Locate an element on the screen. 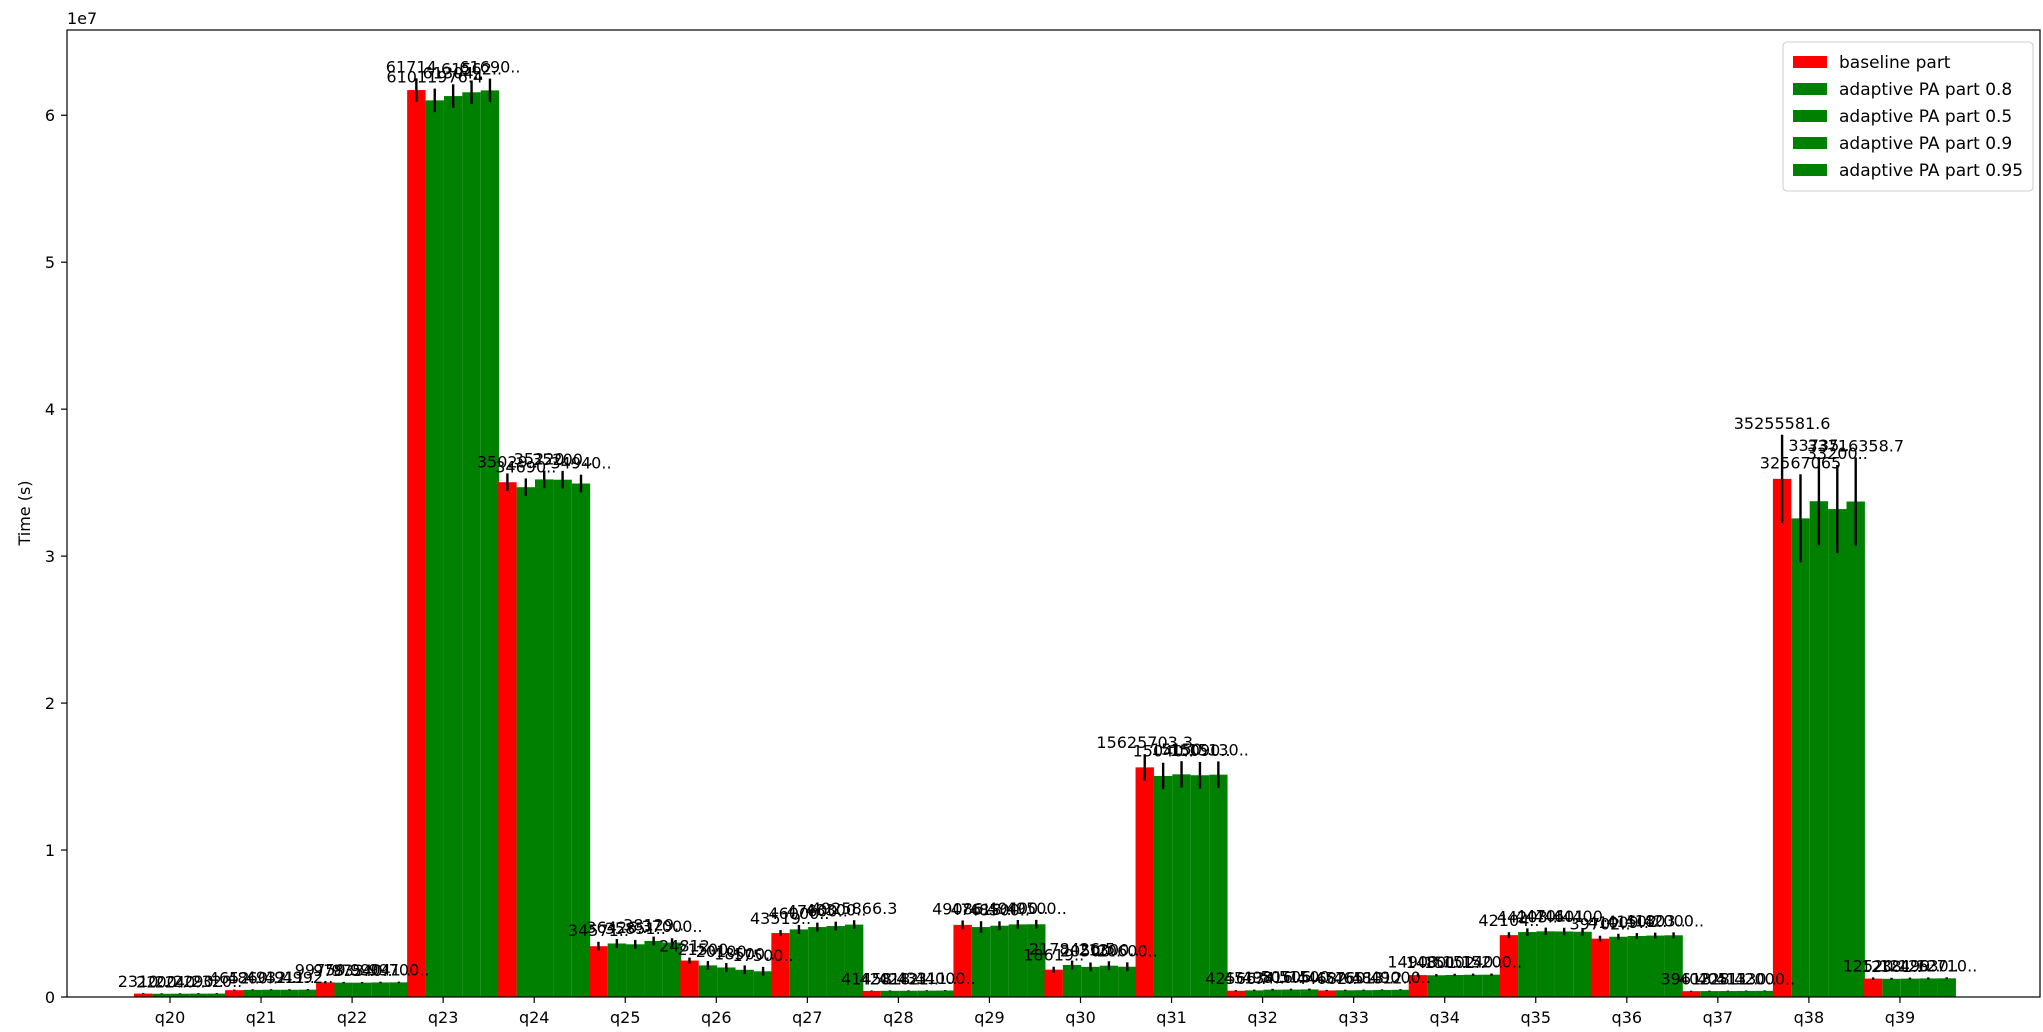 This screenshot has width=2043, height=1032. data-label-q38-series-4: 33716358.7 is located at coordinates (1855, 445).